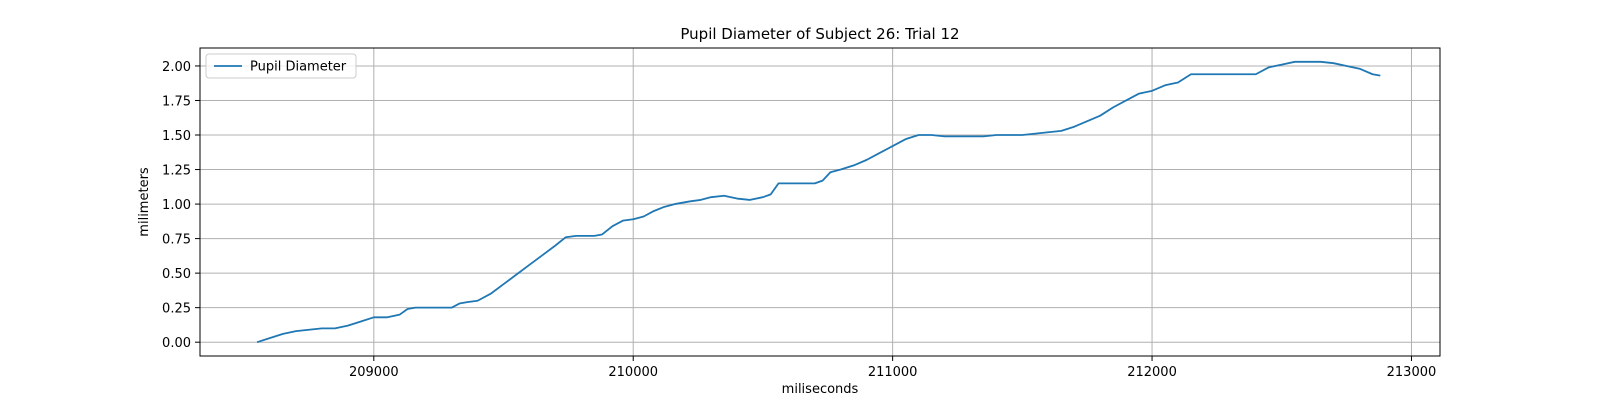 The image size is (1600, 400). I want to click on y-tick-label: 2.00, so click(176, 67).